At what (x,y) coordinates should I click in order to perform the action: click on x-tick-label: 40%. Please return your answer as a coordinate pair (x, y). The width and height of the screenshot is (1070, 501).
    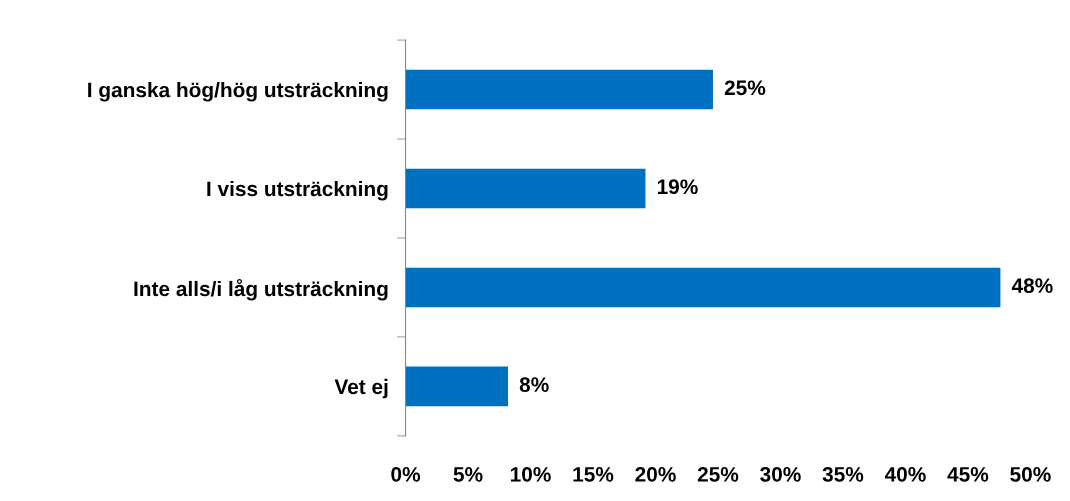
    Looking at the image, I should click on (905, 474).